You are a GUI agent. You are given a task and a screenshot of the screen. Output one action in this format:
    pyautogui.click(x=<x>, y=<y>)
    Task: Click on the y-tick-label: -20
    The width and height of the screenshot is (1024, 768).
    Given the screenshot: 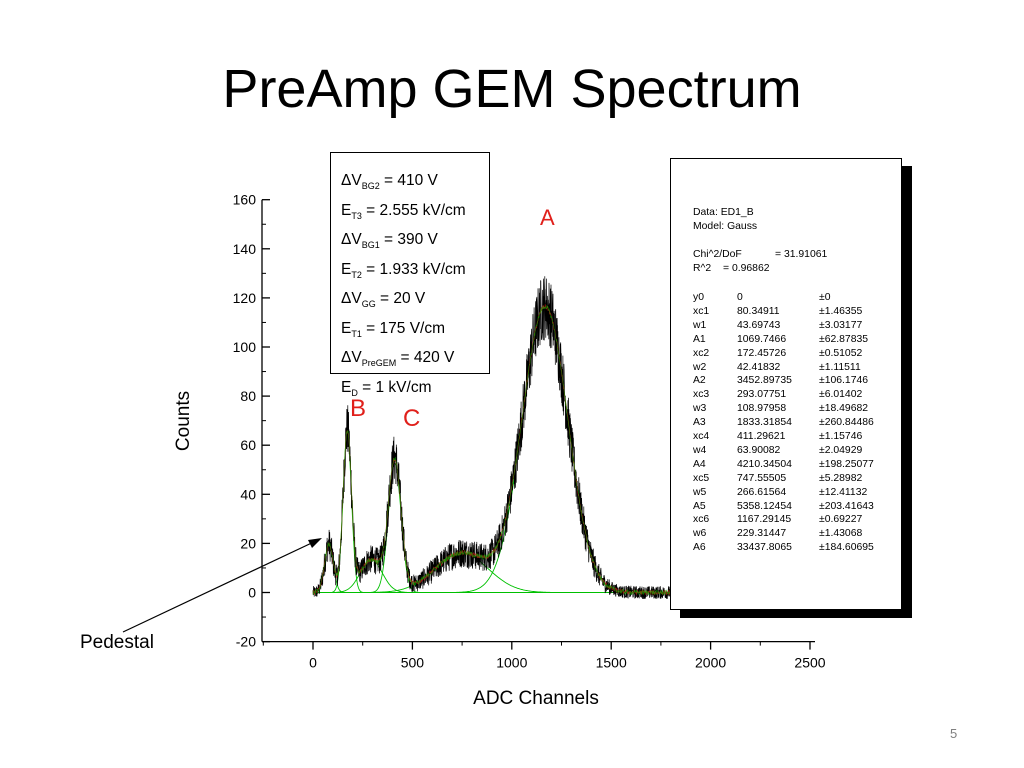 What is the action you would take?
    pyautogui.click(x=246, y=642)
    